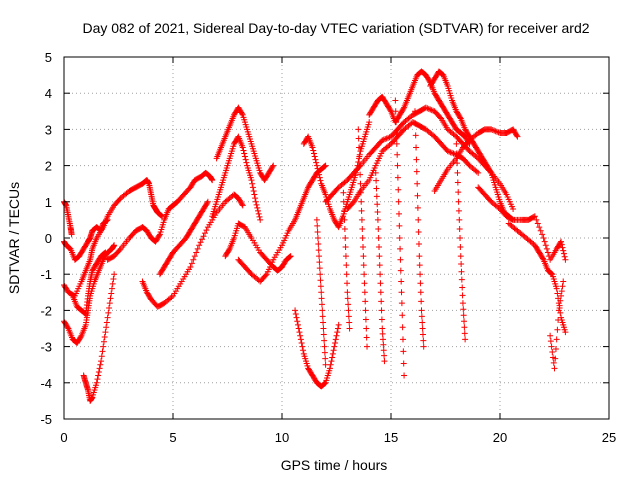 The height and width of the screenshot is (480, 640). What do you see at coordinates (48, 166) in the screenshot?
I see `y-tick-label: 2` at bounding box center [48, 166].